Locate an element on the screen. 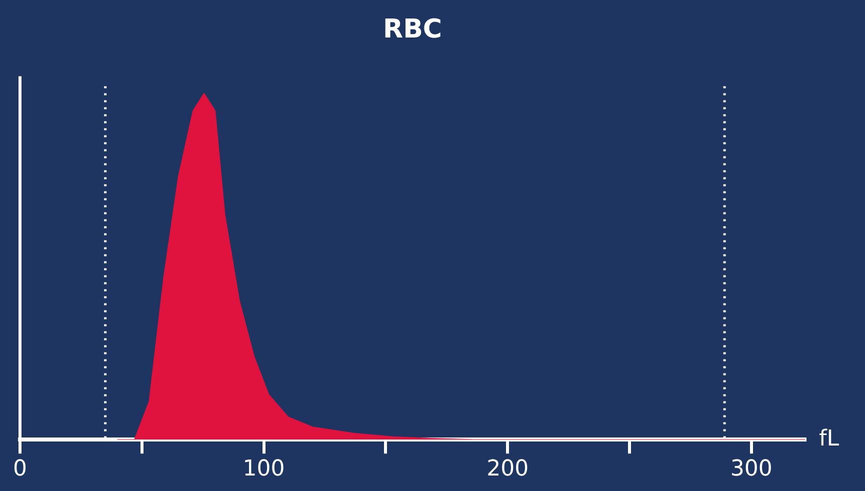 This screenshot has height=491, width=865. chart-title: RBC is located at coordinates (412, 29).